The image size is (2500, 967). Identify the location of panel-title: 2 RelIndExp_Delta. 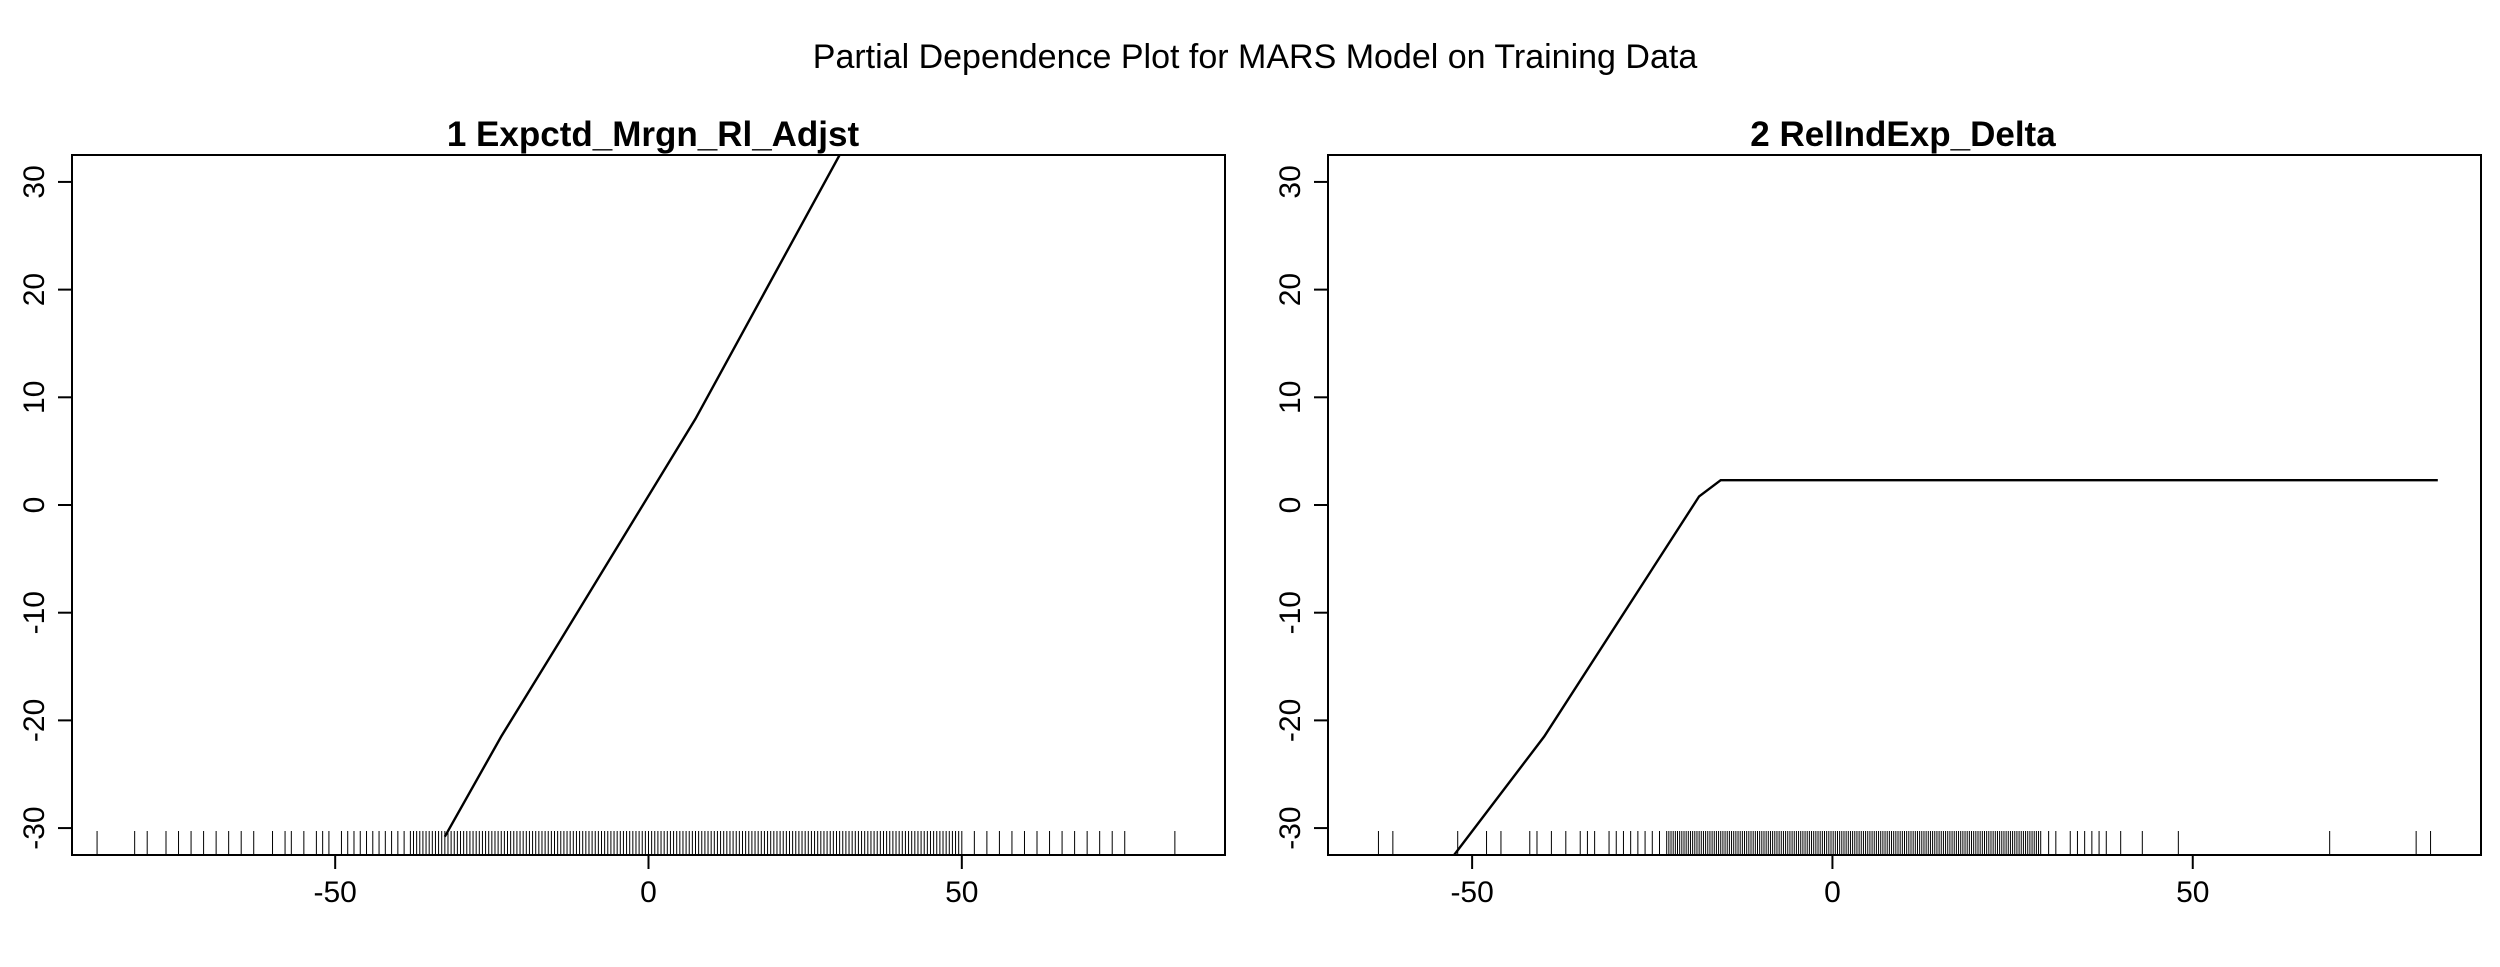
(1903, 134).